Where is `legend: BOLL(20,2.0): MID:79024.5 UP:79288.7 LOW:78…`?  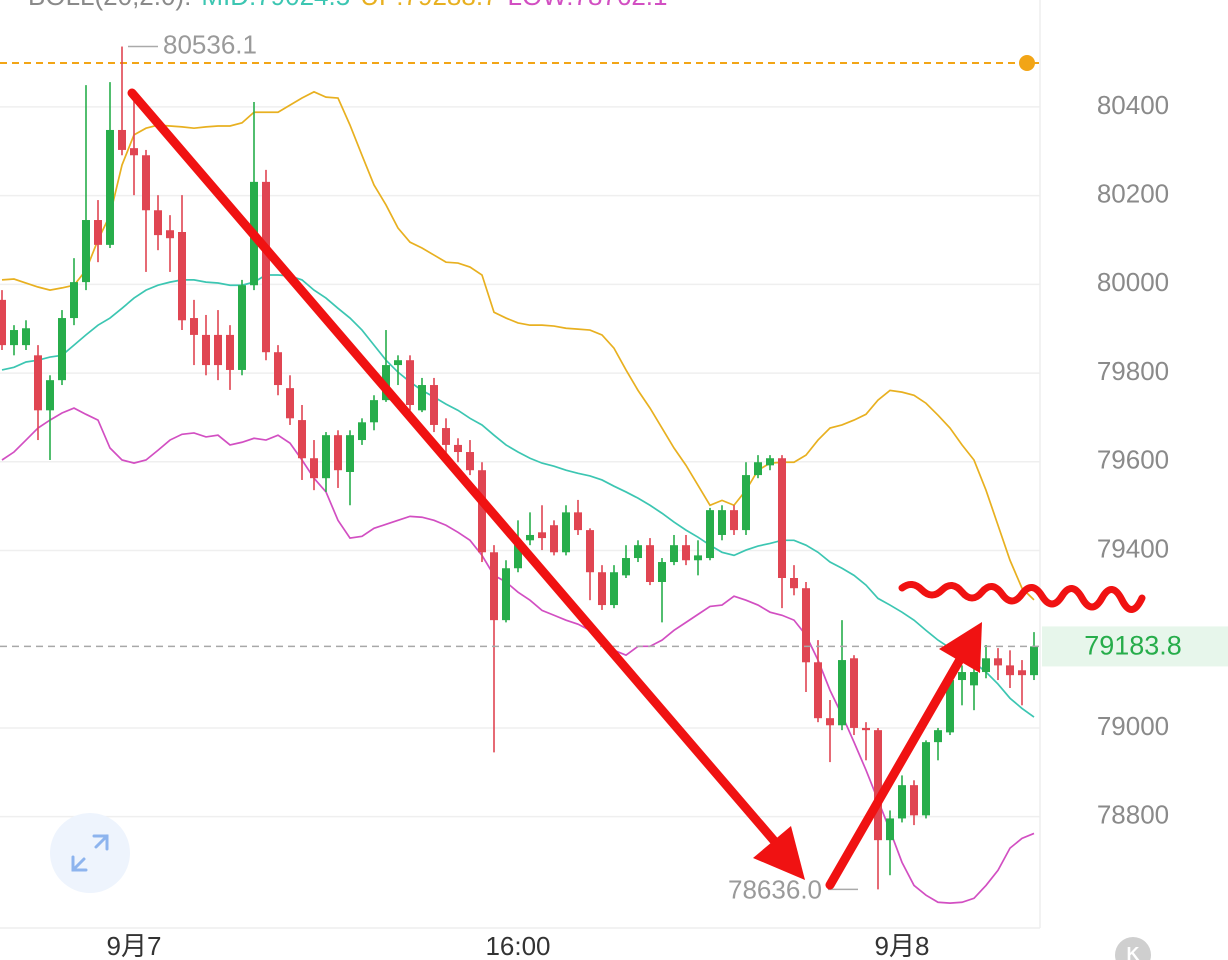
legend: BOLL(20,2.0): MID:79024.5 UP:79288.7 LOW:78… is located at coordinates (347, 5).